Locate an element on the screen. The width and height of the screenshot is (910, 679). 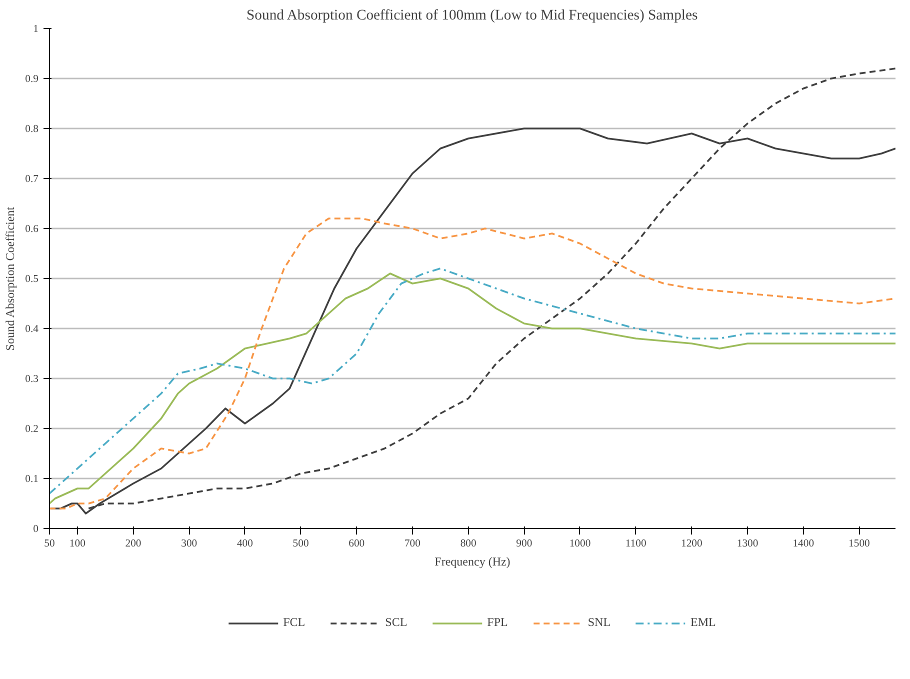
x-tick-label: 1500 is located at coordinates (859, 544).